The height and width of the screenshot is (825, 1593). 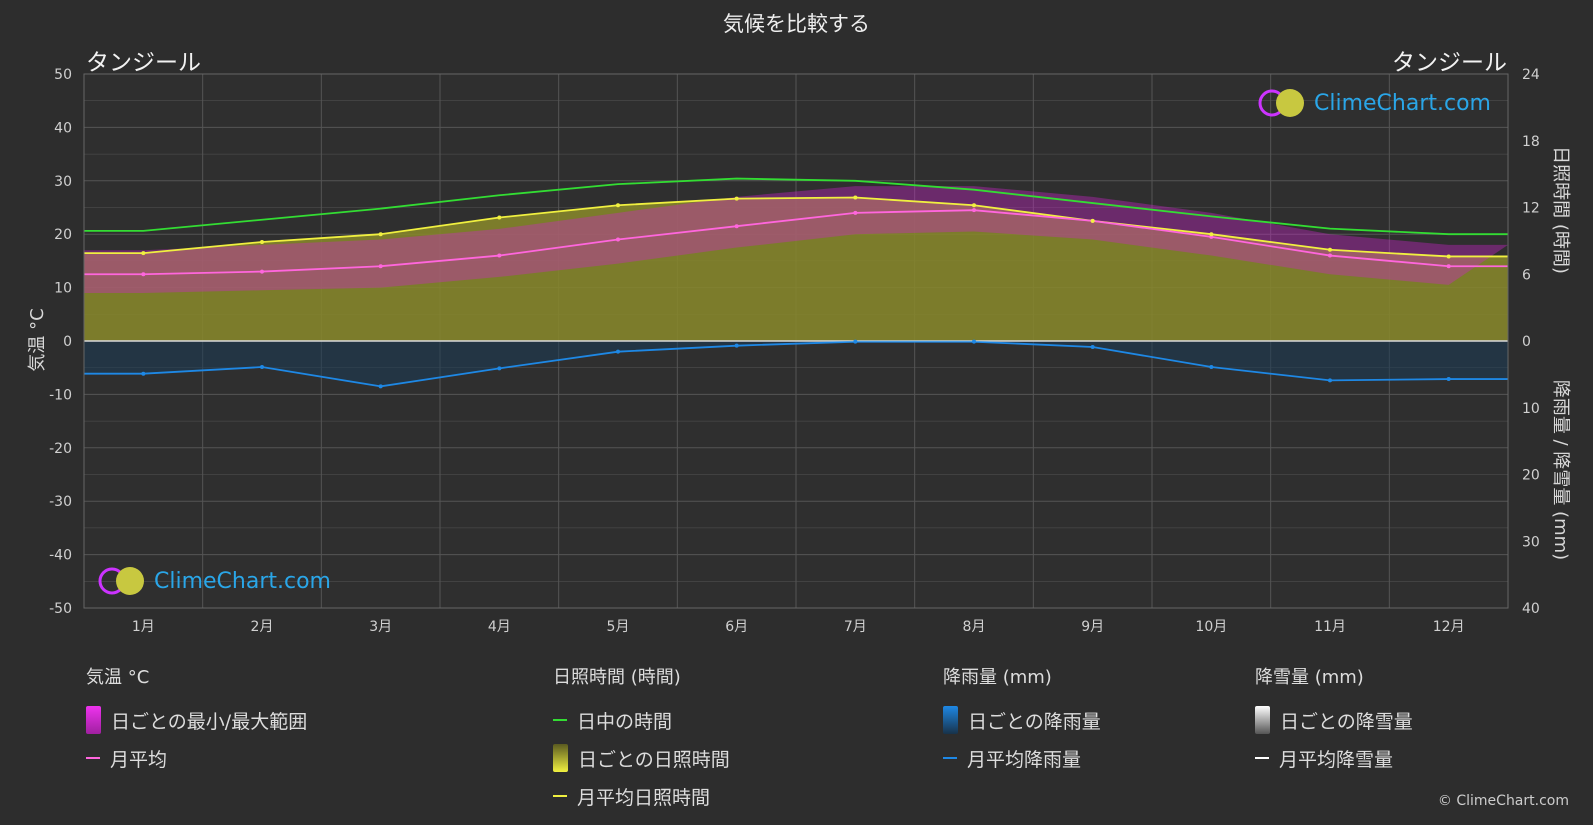 What do you see at coordinates (950, 720) in the screenshot?
I see `daily-rain-swatch` at bounding box center [950, 720].